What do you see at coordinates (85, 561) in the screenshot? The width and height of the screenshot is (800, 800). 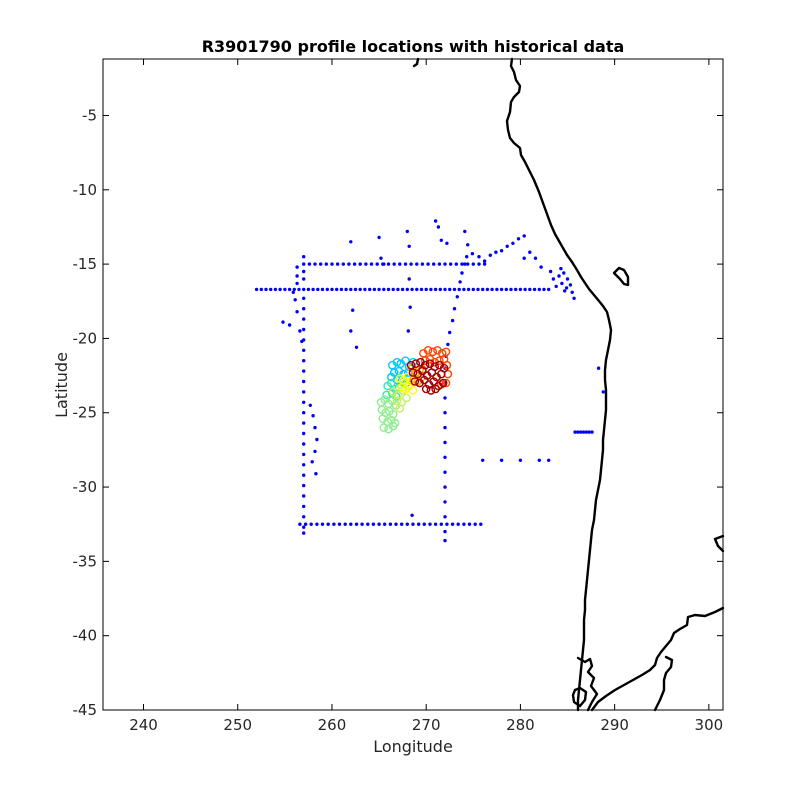 I see `y-tick-label--35: -35` at bounding box center [85, 561].